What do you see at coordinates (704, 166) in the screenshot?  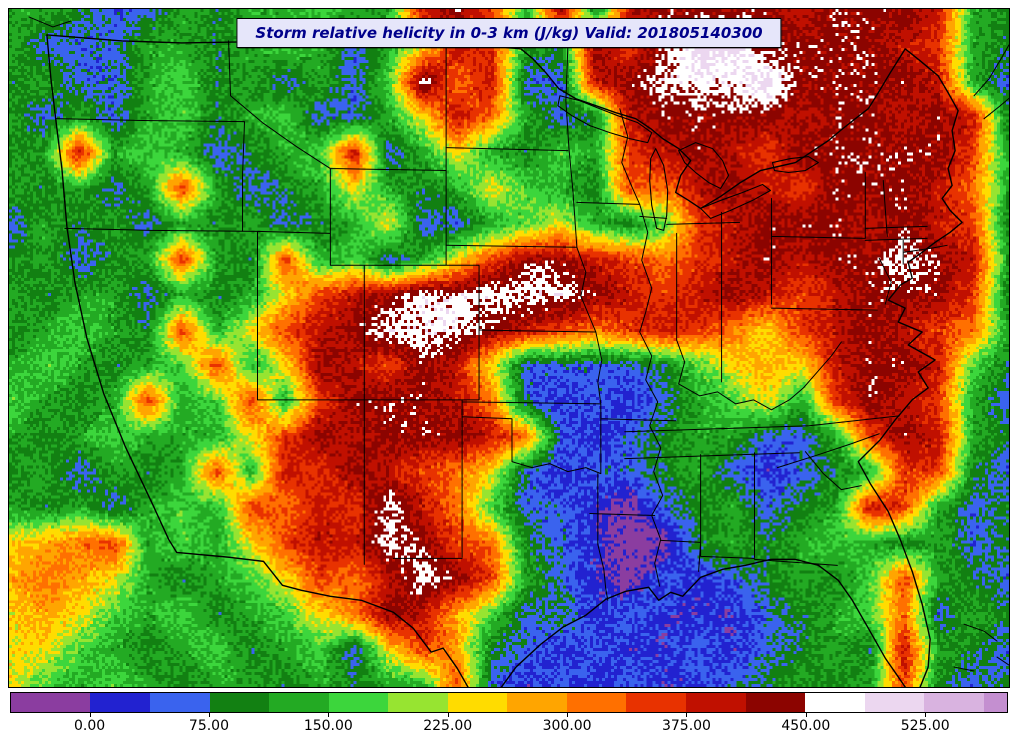 I see `lake-huron-outline` at bounding box center [704, 166].